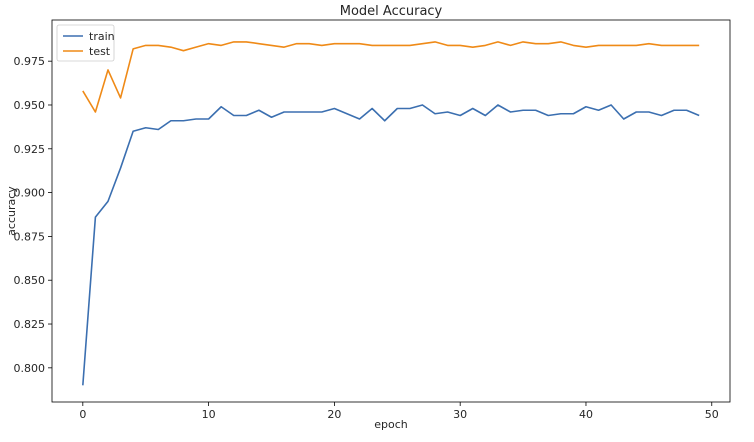  Describe the element at coordinates (30, 105) in the screenshot. I see `y-tick-label: 0.950` at that location.